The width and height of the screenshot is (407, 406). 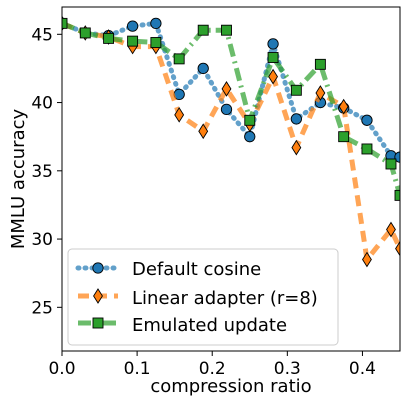 I want to click on legend-label-linear-adapter: Linear adapter (r=8), so click(x=225, y=298).